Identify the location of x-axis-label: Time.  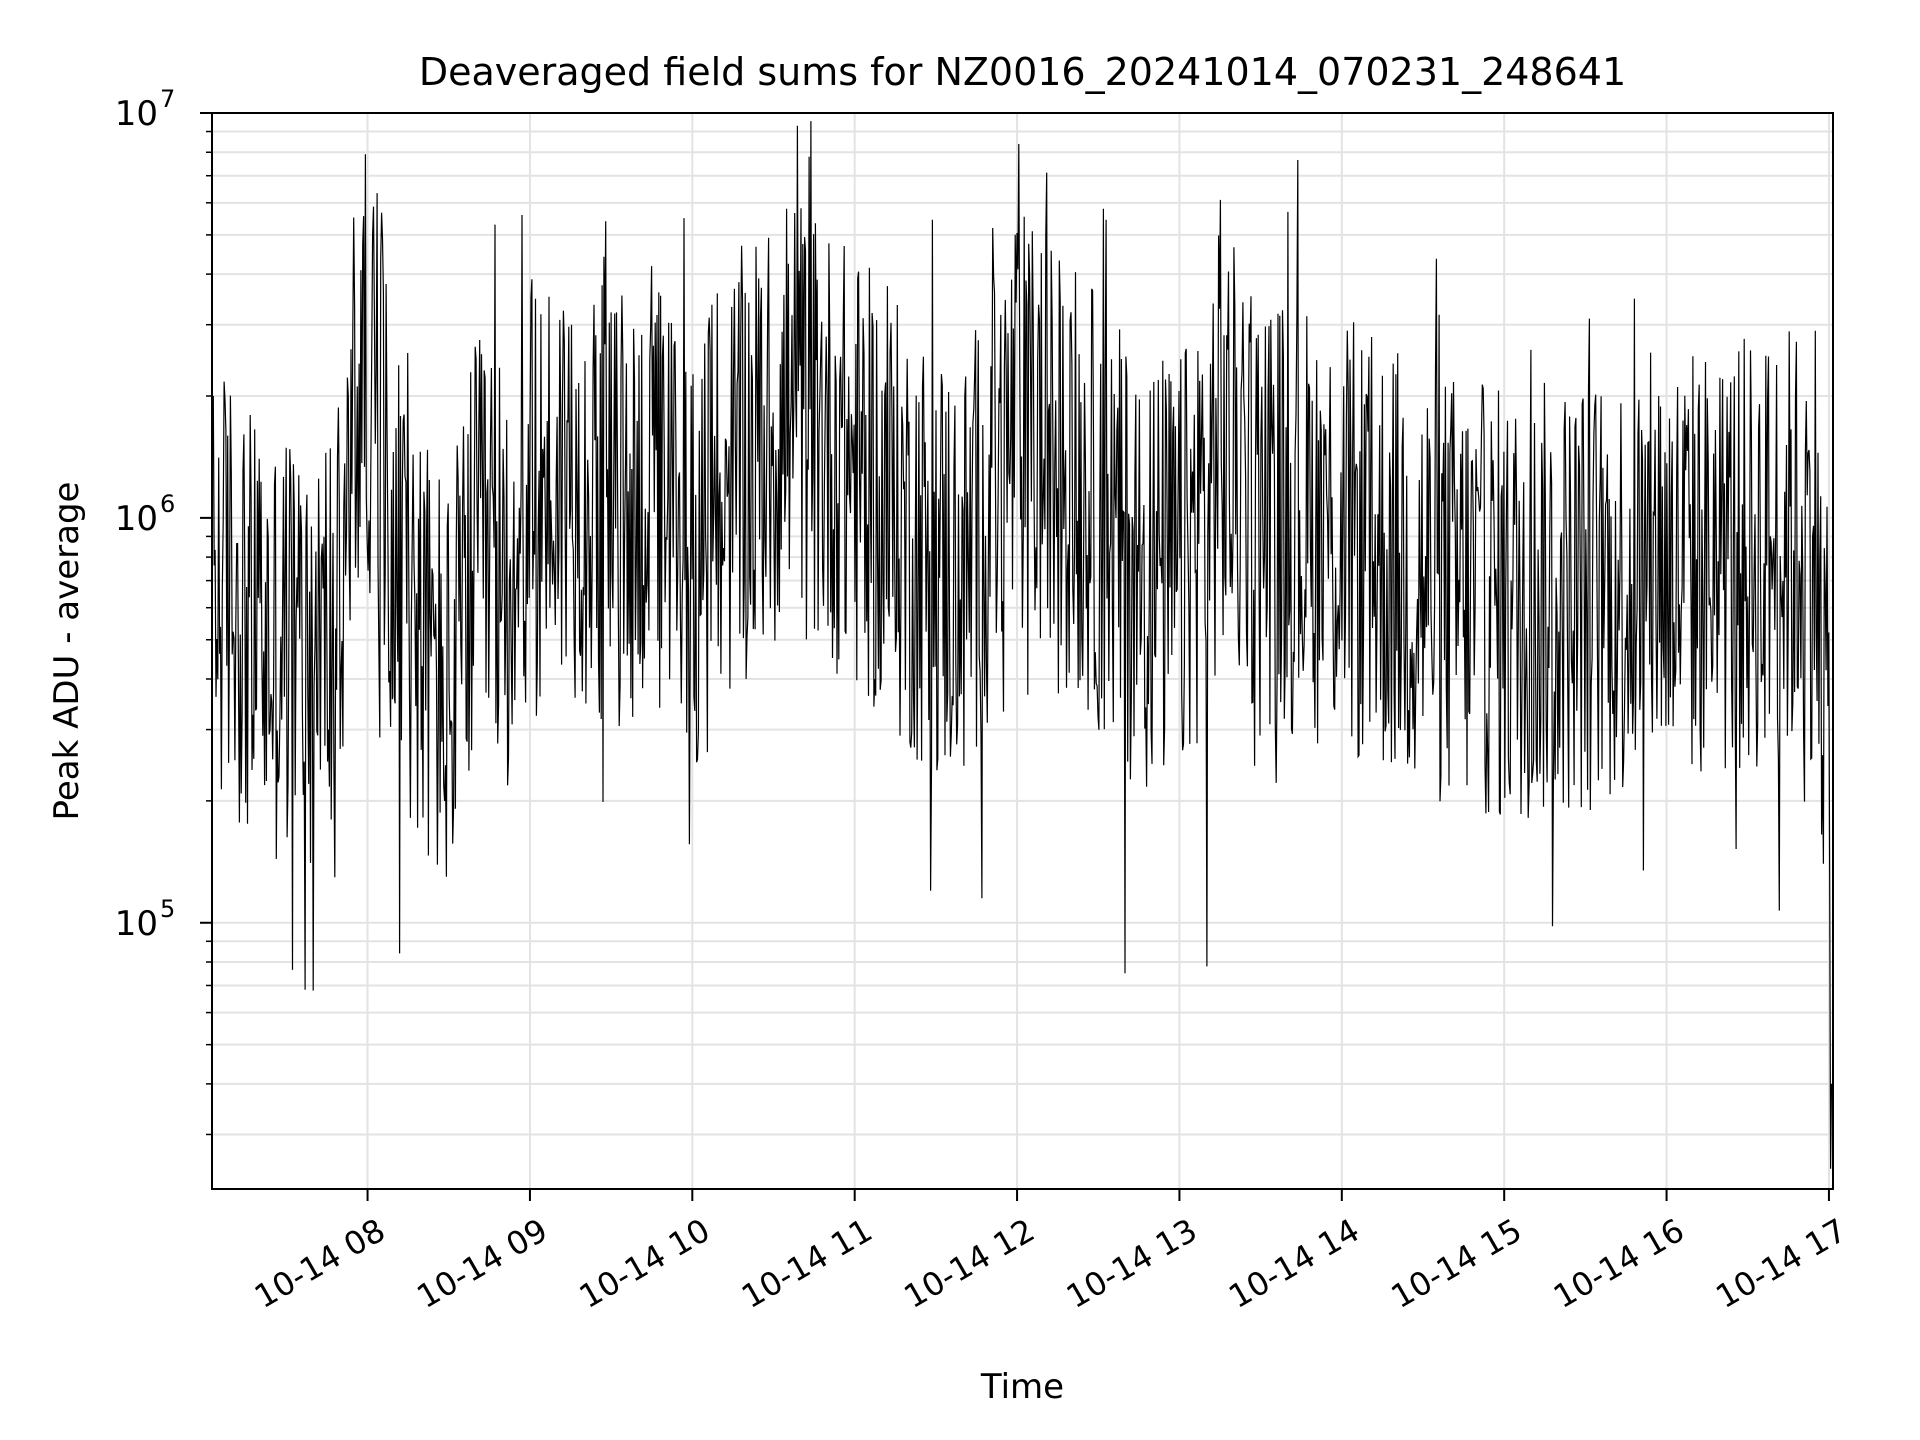
(1022, 1387).